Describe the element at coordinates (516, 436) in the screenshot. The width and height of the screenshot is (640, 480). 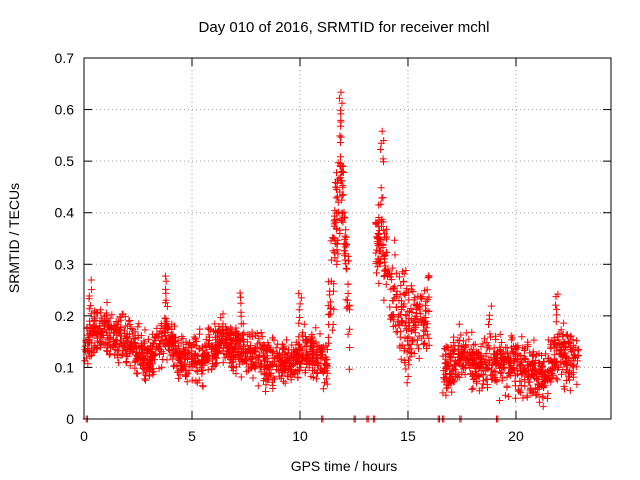
I see `x-tick-label: 20` at that location.